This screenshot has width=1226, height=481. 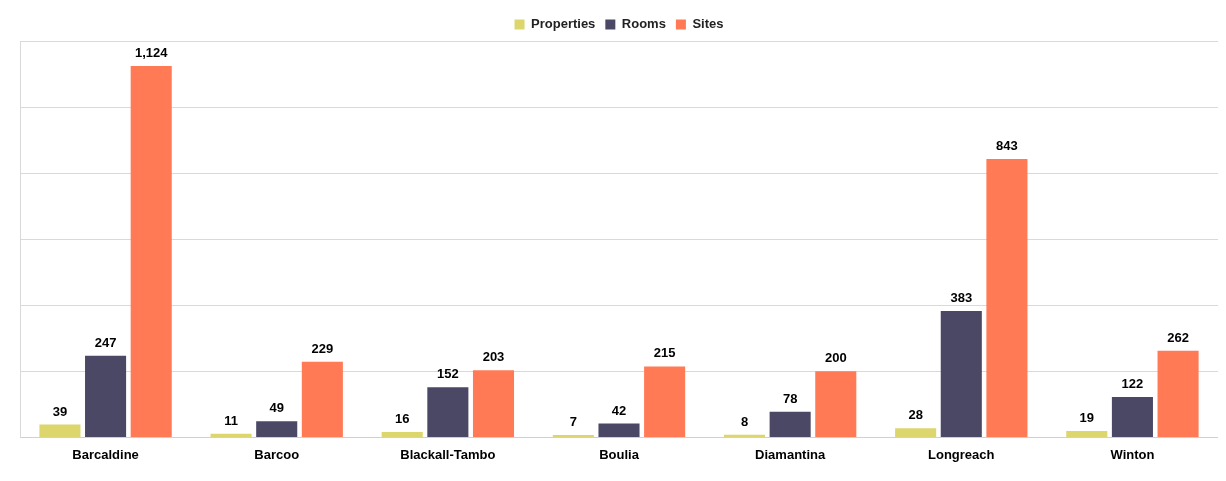 What do you see at coordinates (402, 419) in the screenshot?
I see `data-label: 16` at bounding box center [402, 419].